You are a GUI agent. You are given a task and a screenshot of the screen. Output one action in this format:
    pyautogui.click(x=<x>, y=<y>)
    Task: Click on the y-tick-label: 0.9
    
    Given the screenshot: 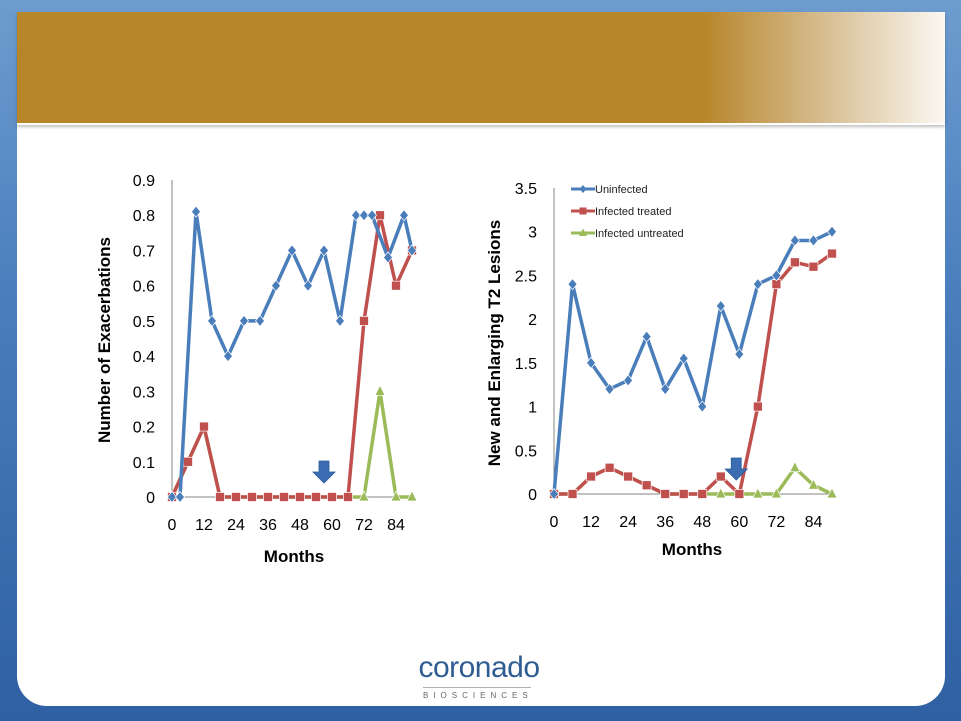 What is the action you would take?
    pyautogui.click(x=144, y=181)
    